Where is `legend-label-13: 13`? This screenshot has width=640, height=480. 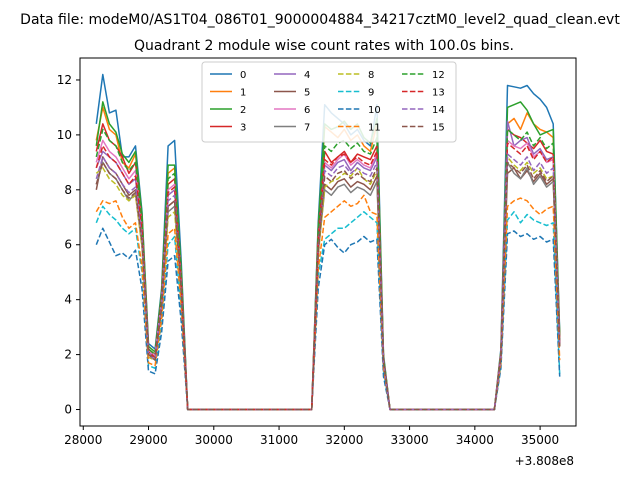 legend-label-13: 13 is located at coordinates (438, 93).